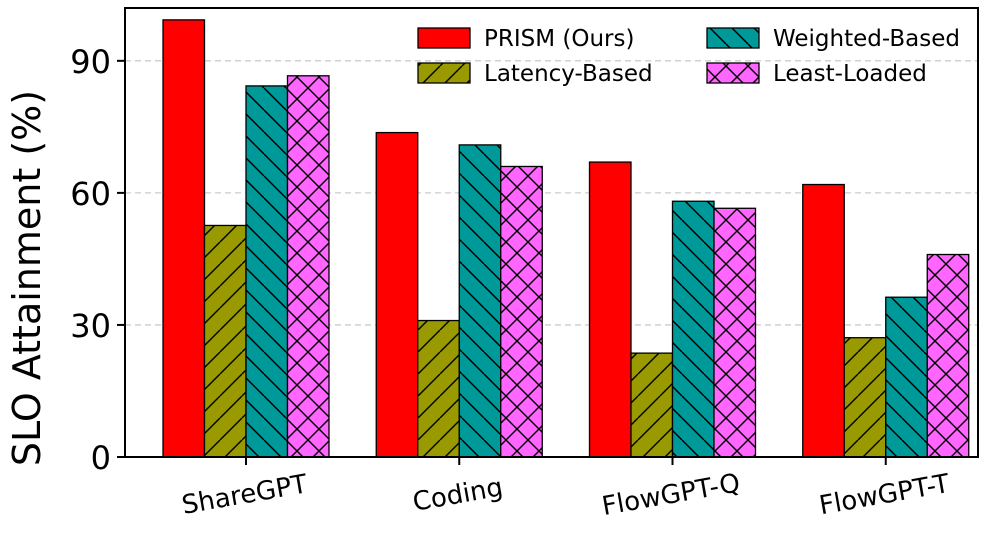  I want to click on bar-prism-ours-sharegpt, so click(184, 238).